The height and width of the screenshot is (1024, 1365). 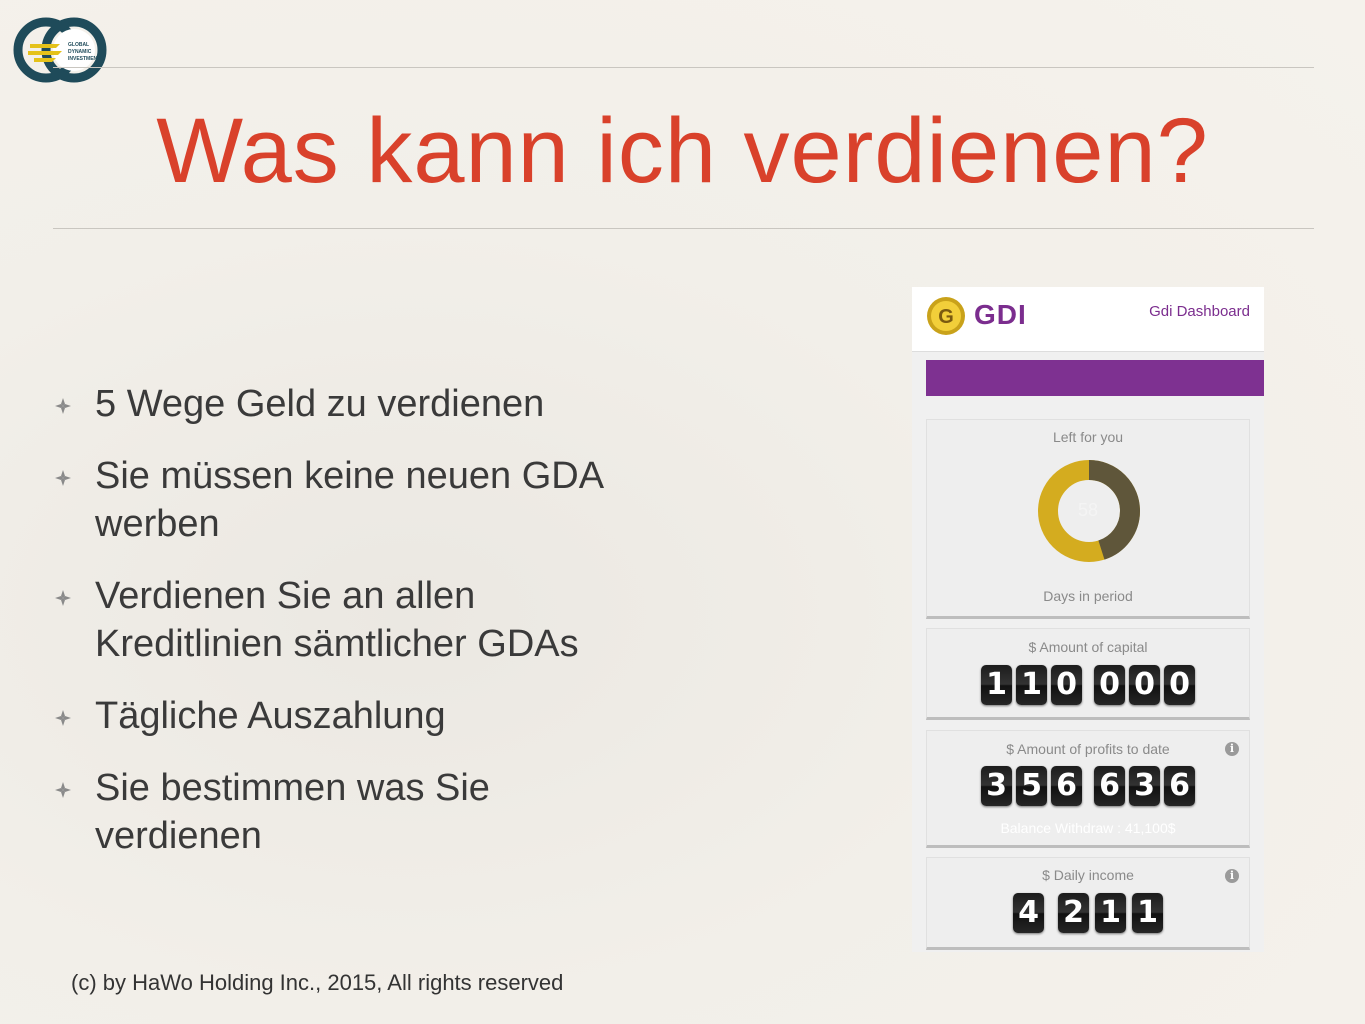 I want to click on header-divider, so click(x=683, y=67).